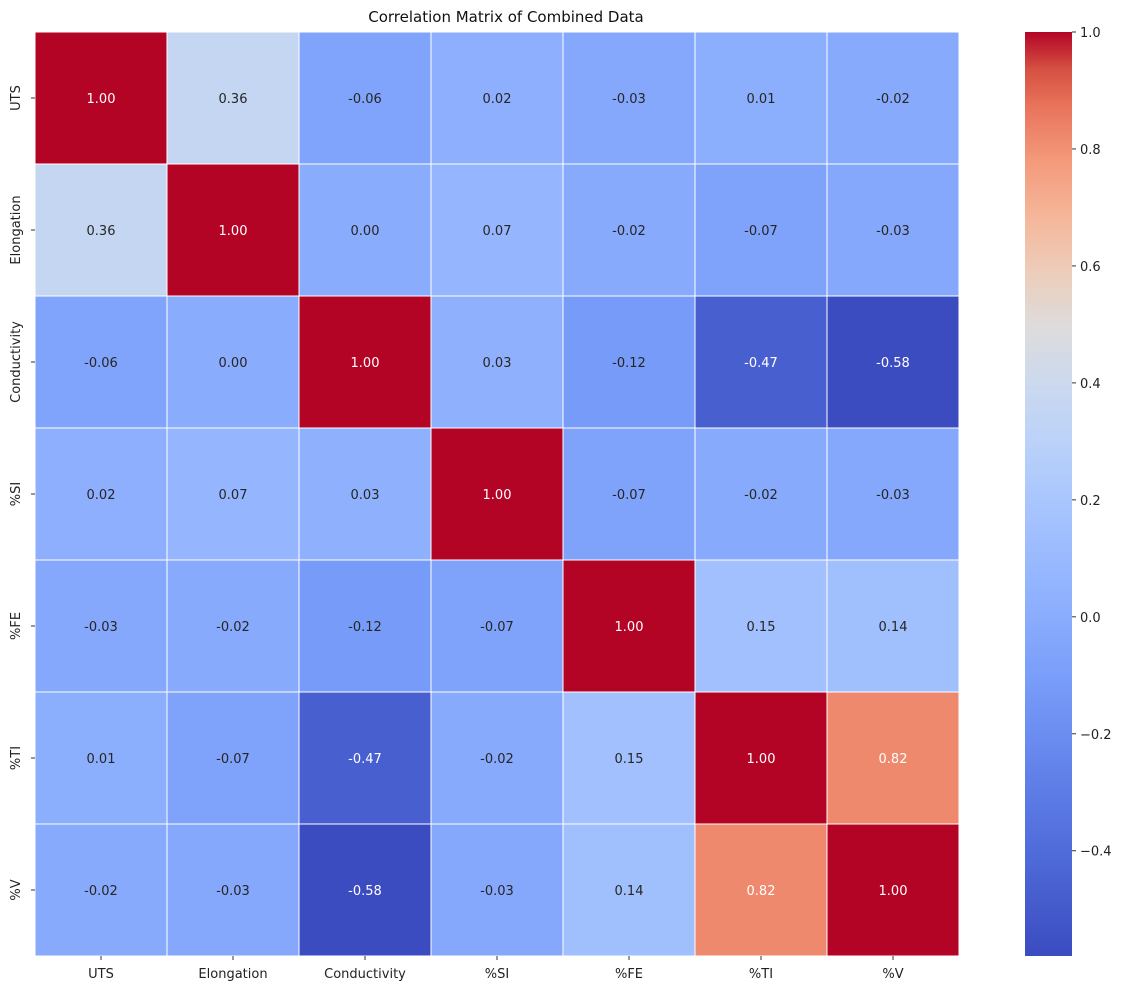  What do you see at coordinates (16, 98) in the screenshot?
I see `row-label: UTS` at bounding box center [16, 98].